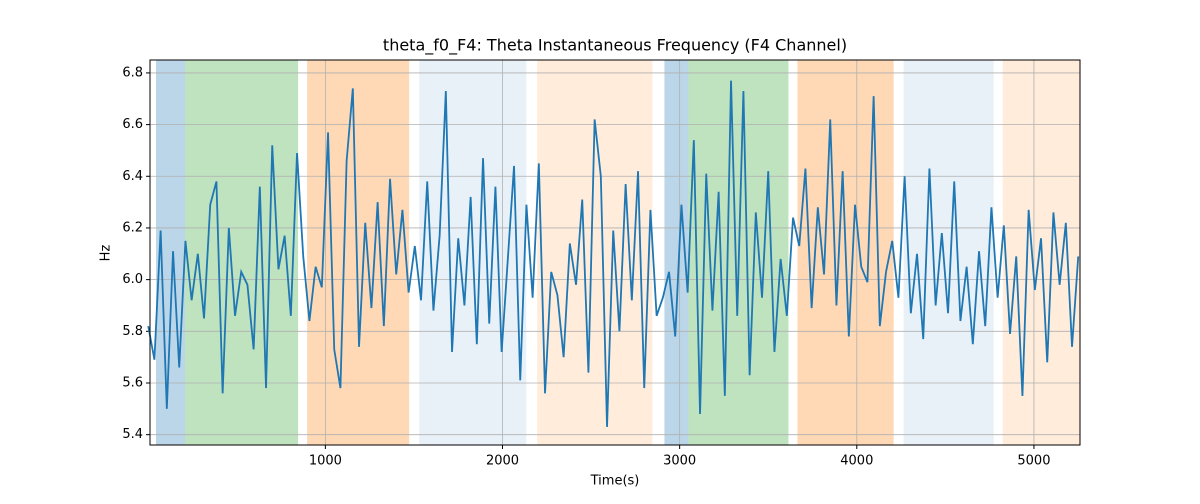  Describe the element at coordinates (1033, 461) in the screenshot. I see `x-tick-label: 5000` at that location.